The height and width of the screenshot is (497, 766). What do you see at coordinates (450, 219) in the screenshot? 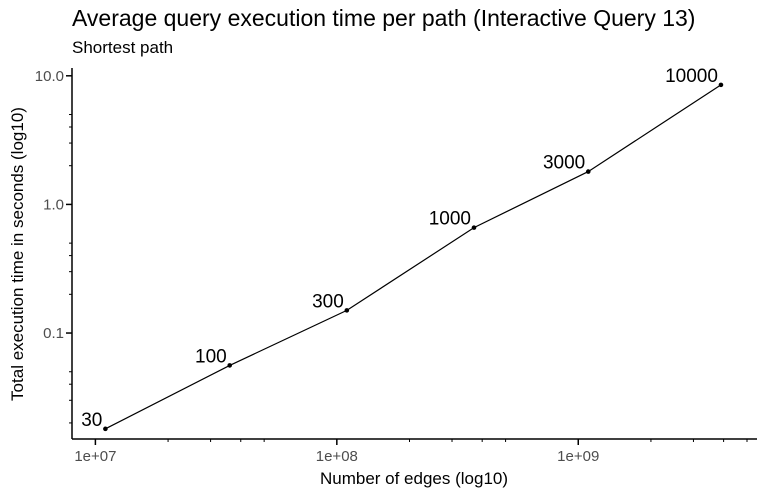
I see `data-label: 1000` at bounding box center [450, 219].